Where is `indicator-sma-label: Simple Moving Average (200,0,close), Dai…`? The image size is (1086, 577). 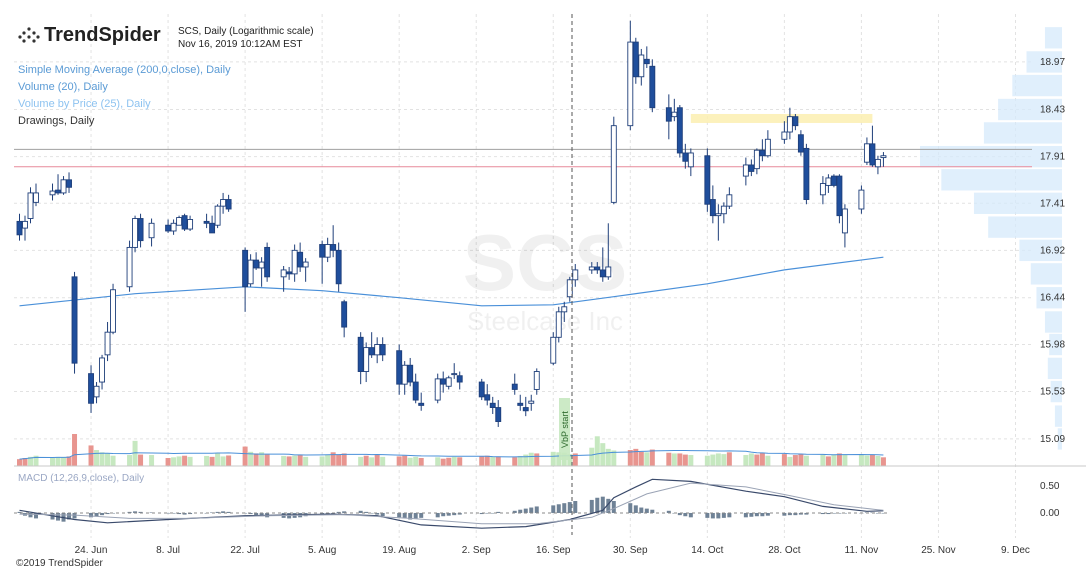 indicator-sma-label: Simple Moving Average (200,0,close), Dai… is located at coordinates (124, 70).